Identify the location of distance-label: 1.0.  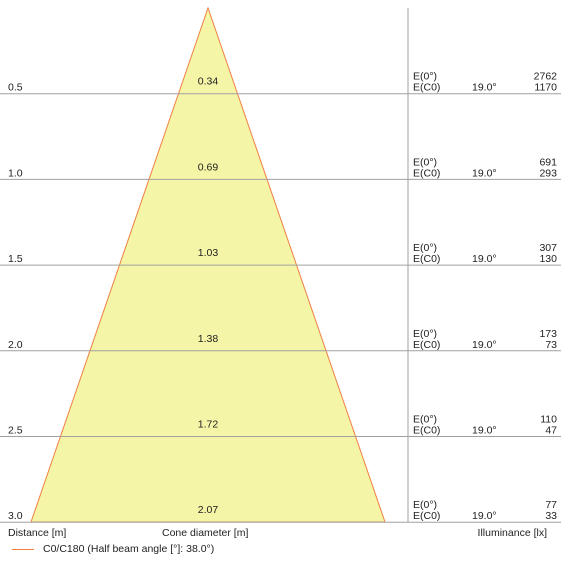
(15, 173).